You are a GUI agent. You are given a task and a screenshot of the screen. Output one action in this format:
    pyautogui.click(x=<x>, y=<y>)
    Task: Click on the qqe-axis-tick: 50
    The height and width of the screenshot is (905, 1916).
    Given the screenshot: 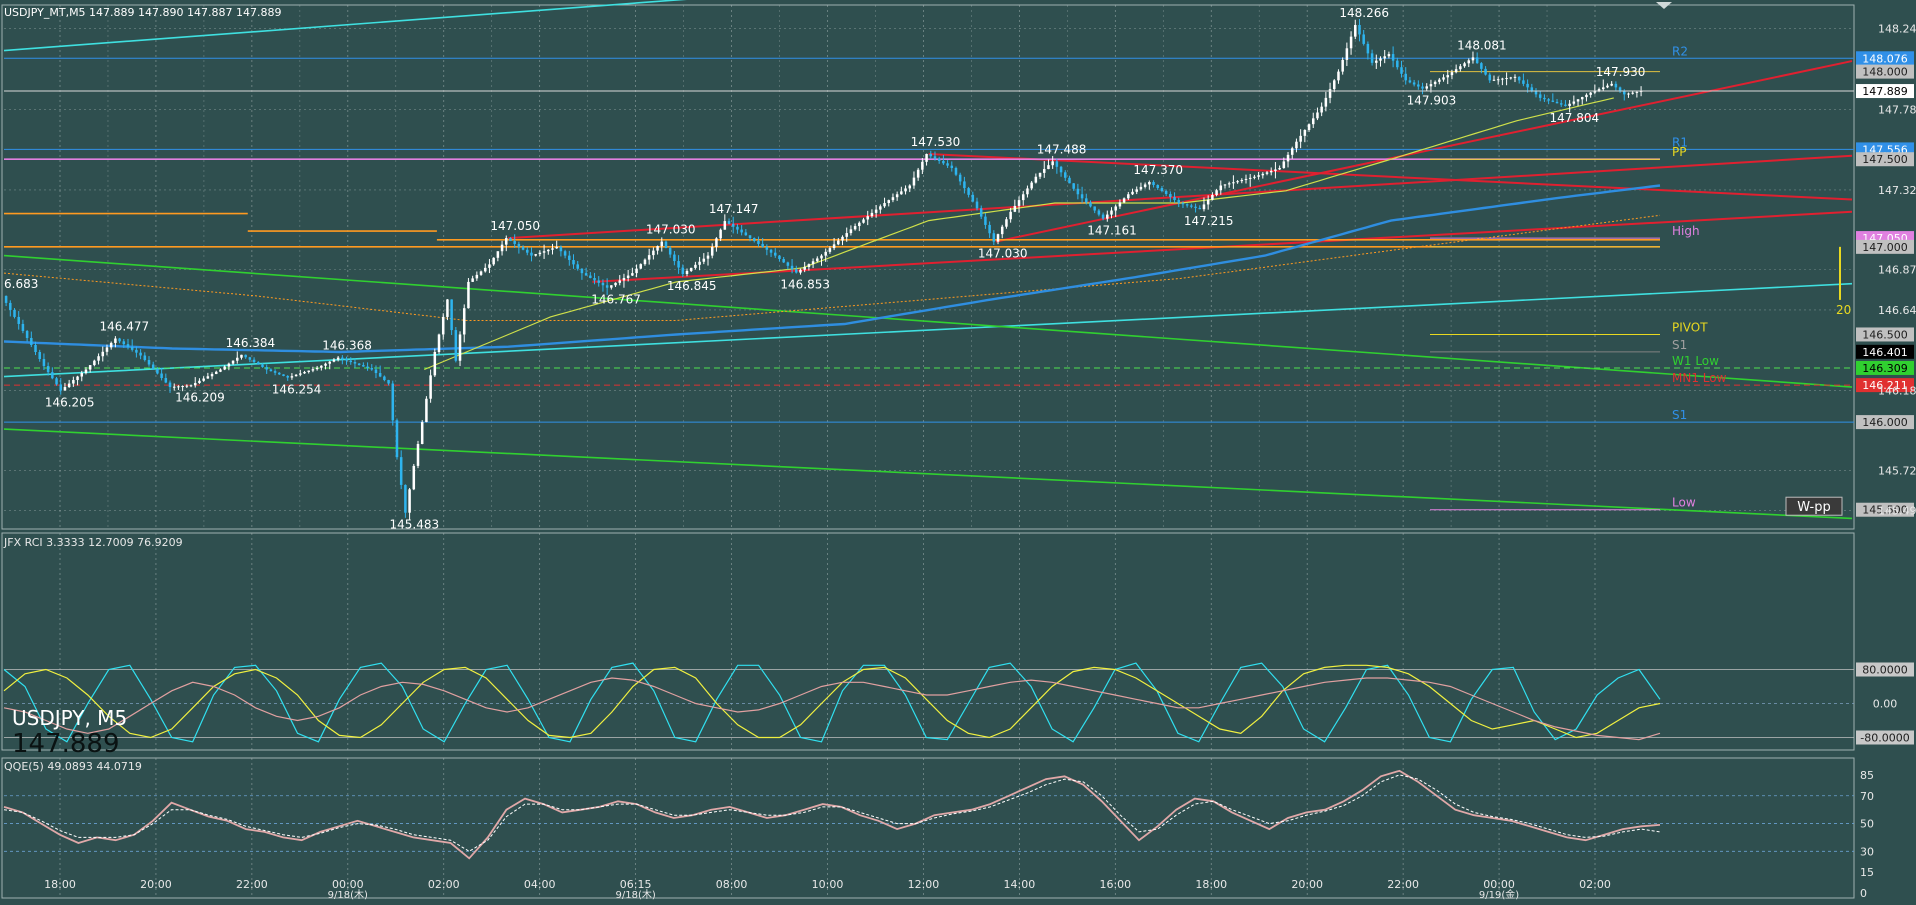 What is the action you would take?
    pyautogui.click(x=1867, y=824)
    